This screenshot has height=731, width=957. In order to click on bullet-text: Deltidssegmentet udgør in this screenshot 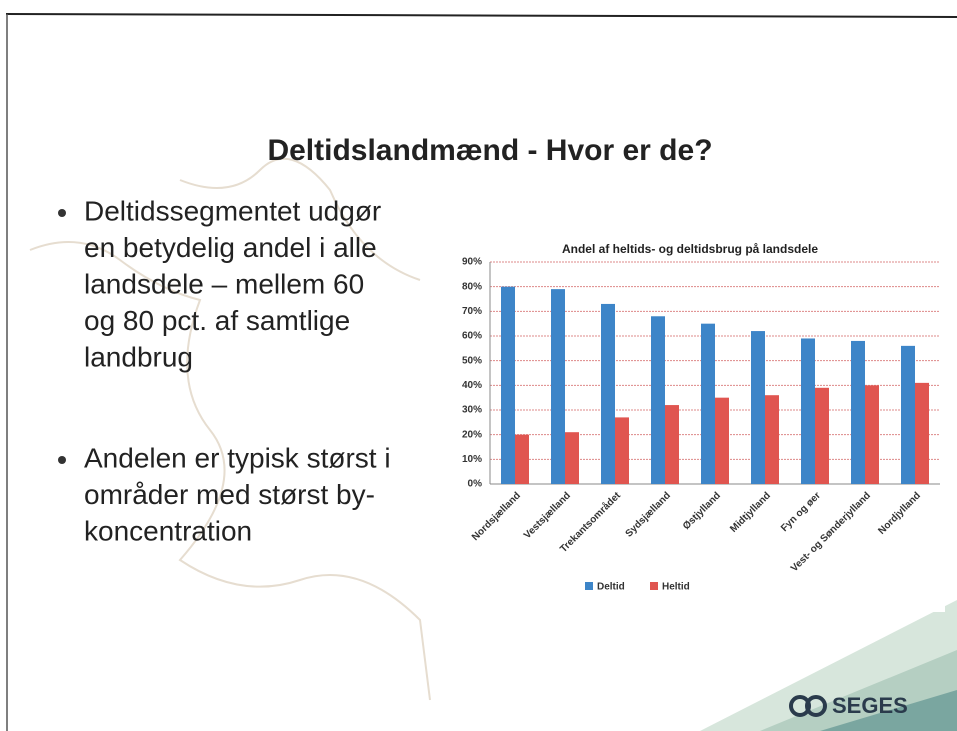, I will do `click(232, 210)`.